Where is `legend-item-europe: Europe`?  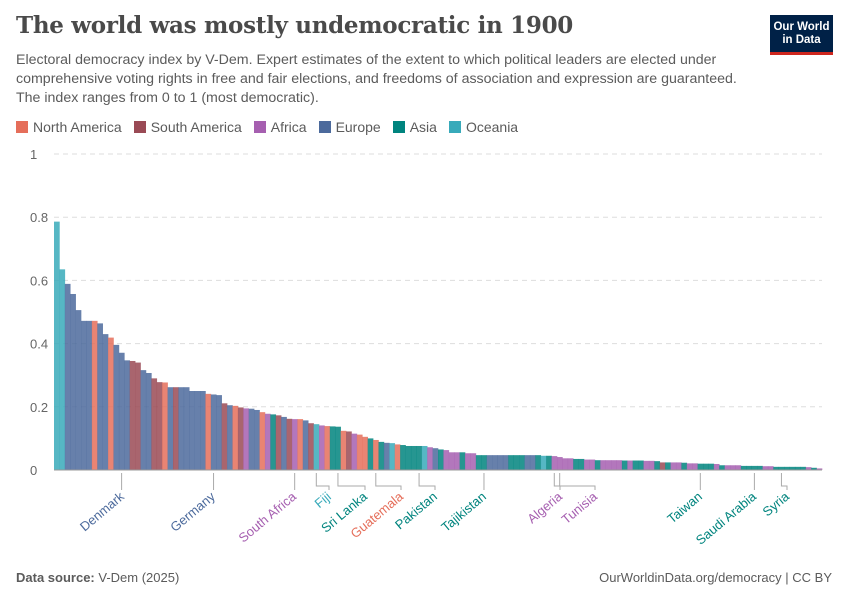
legend-item-europe: Europe is located at coordinates (349, 127).